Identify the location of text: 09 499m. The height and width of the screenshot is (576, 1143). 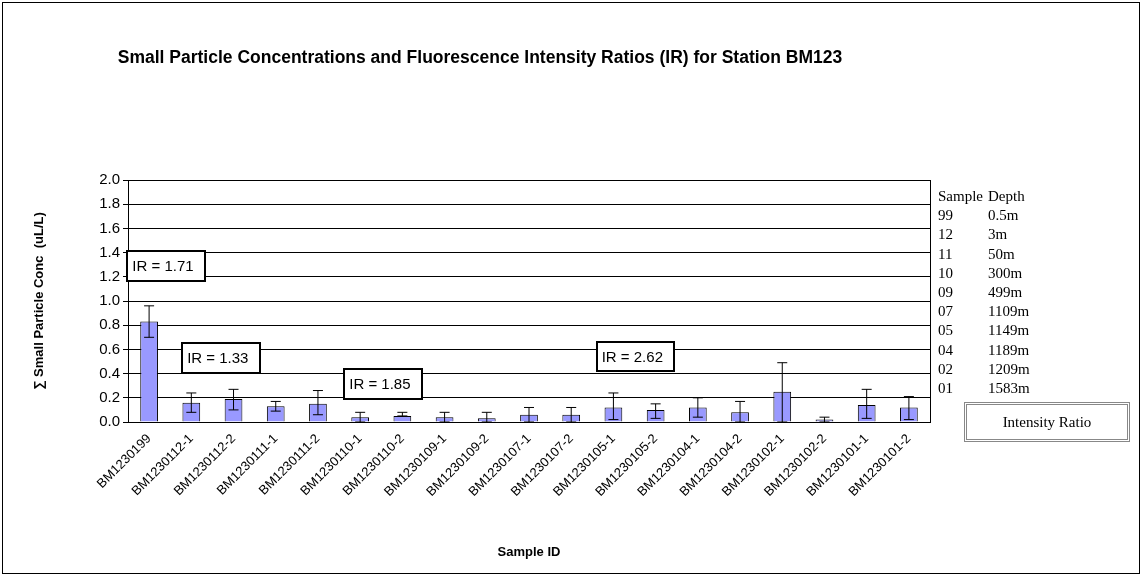
(980, 292).